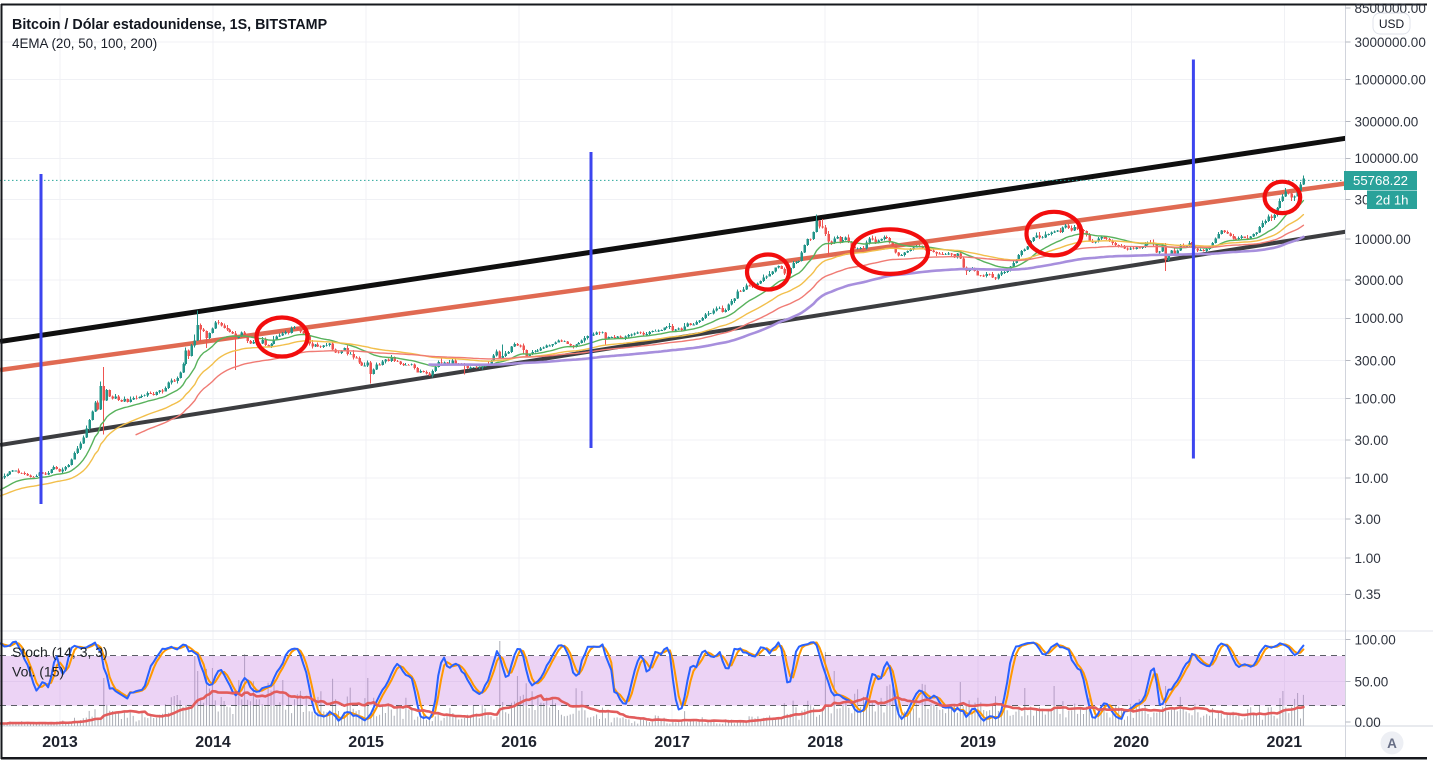 The image size is (1433, 765). I want to click on svg-text: Stoch (14, 3, 3), so click(60, 652).